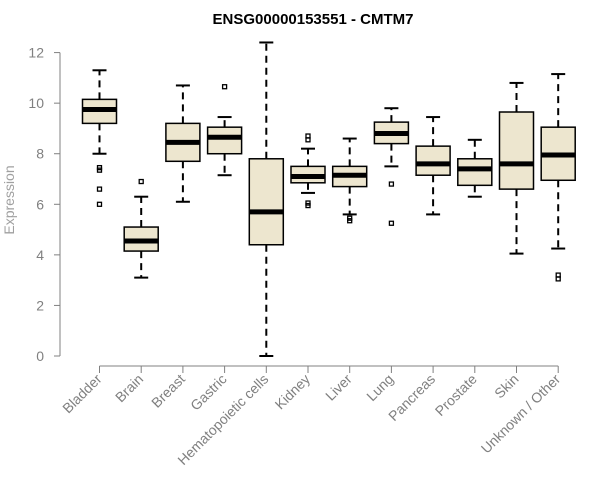 The width and height of the screenshot is (600, 500). What do you see at coordinates (168, 391) in the screenshot?
I see `x-tick-label: Breast` at bounding box center [168, 391].